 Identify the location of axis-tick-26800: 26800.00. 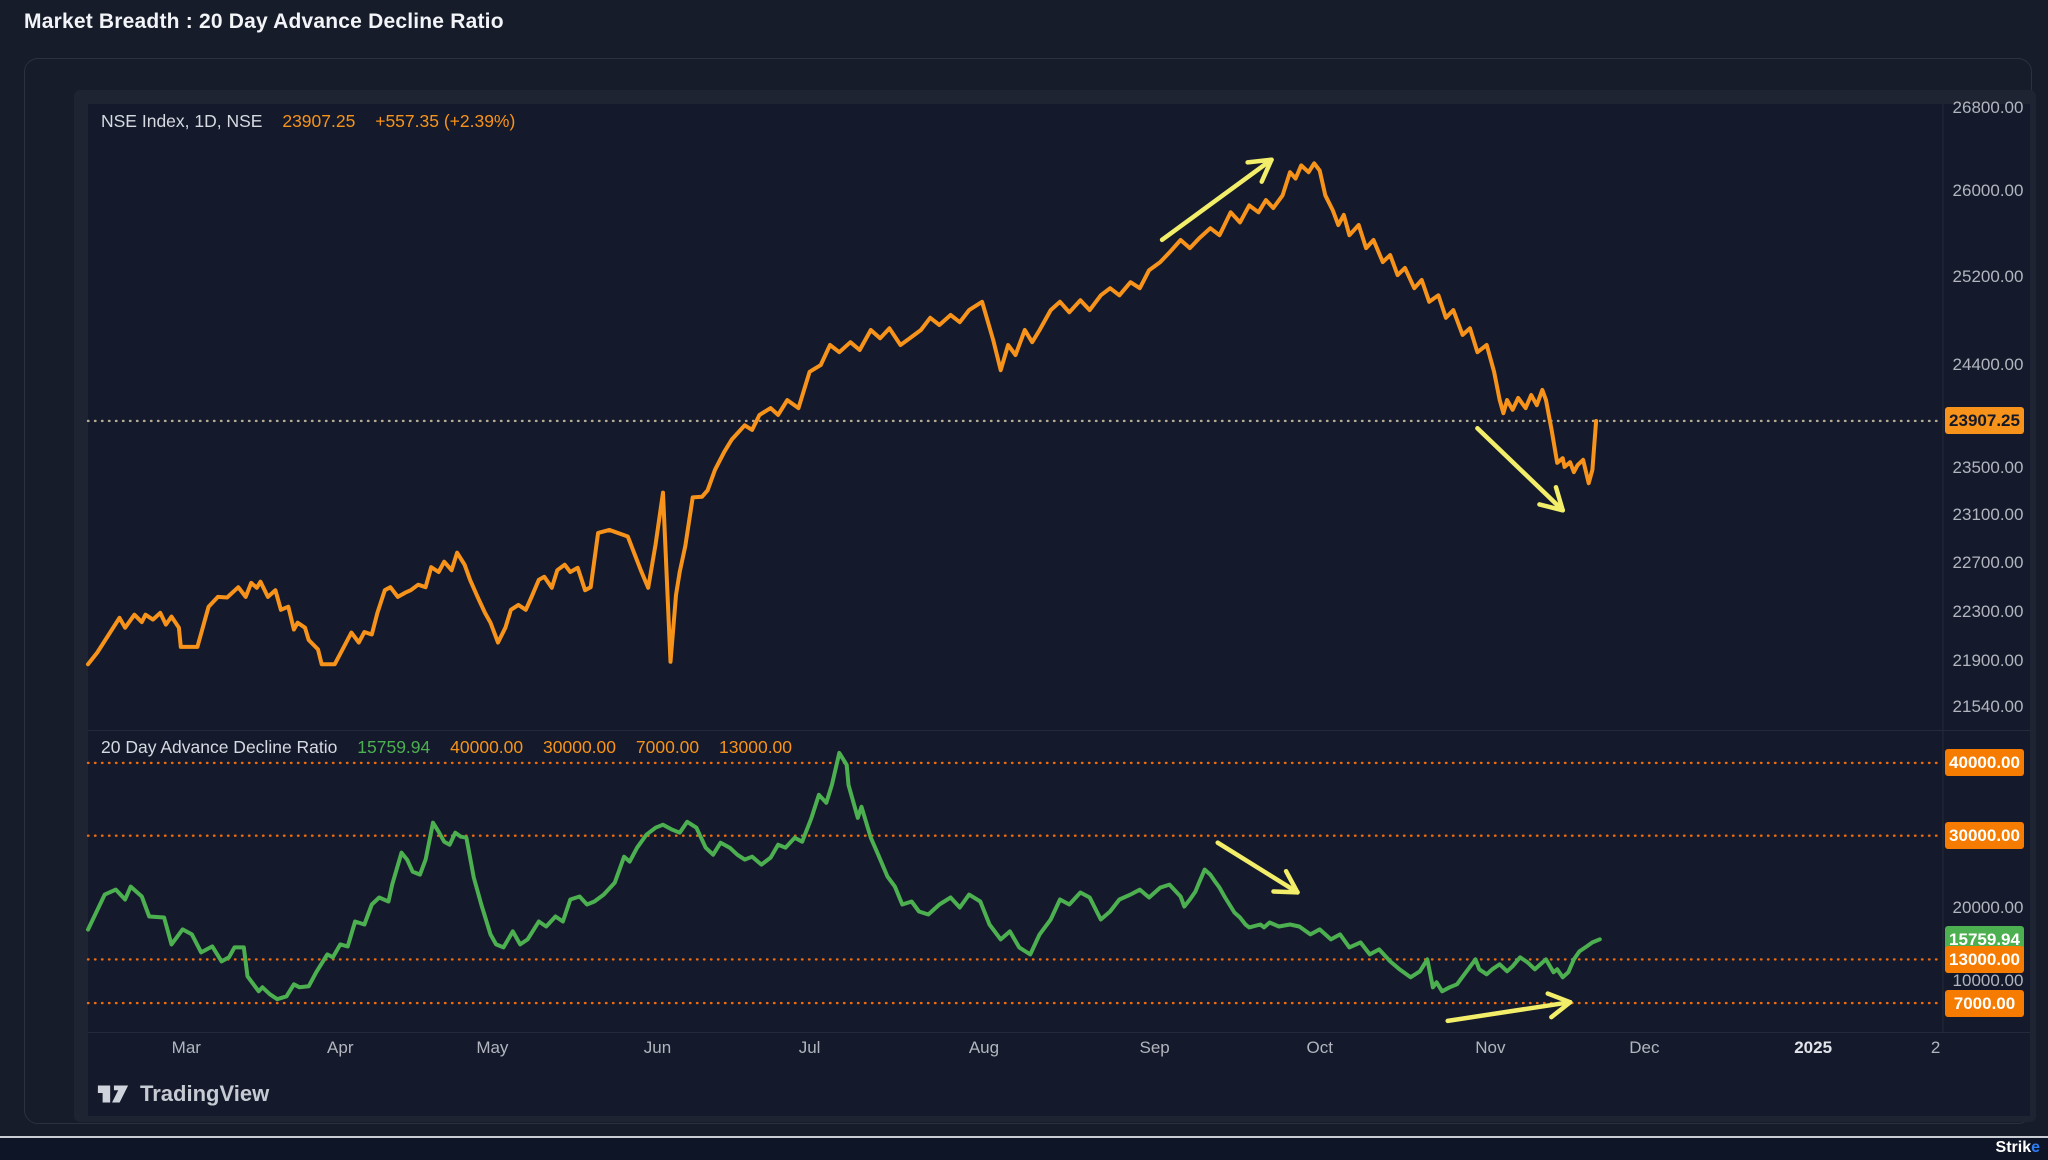
(1988, 108).